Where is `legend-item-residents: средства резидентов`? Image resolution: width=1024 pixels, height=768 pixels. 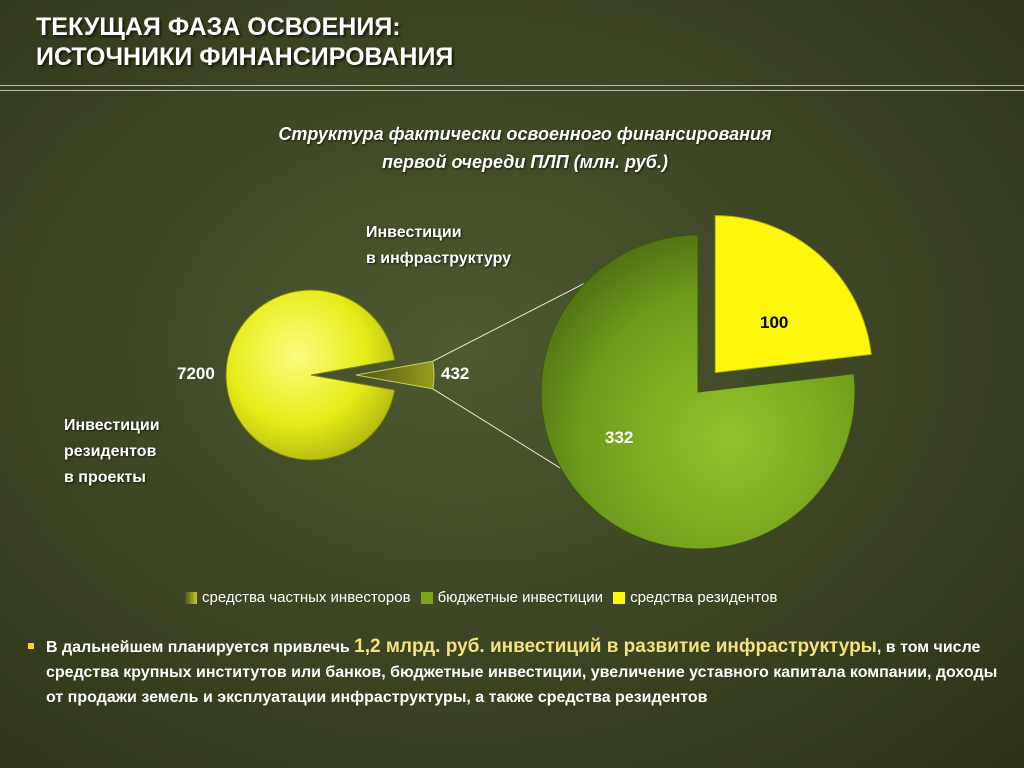 legend-item-residents: средства резидентов is located at coordinates (695, 597).